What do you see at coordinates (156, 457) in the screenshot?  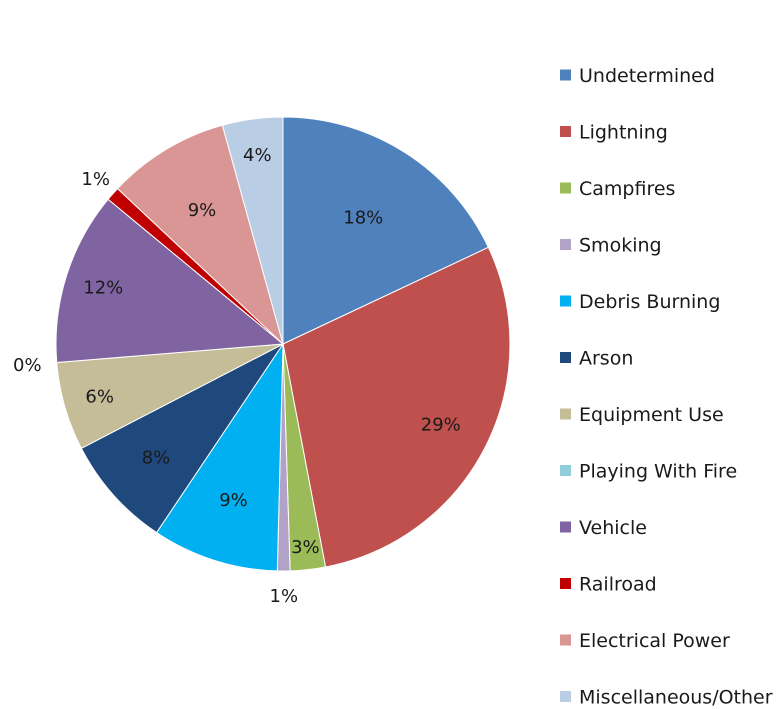 I see `data-label-arson: 8%` at bounding box center [156, 457].